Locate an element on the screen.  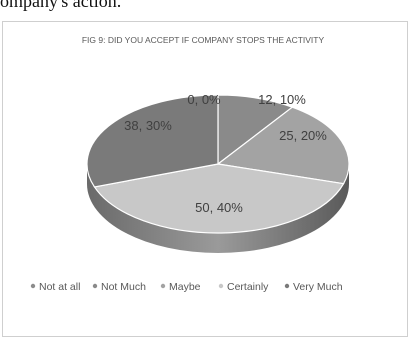
pie-slice-maybe is located at coordinates (283, 145).